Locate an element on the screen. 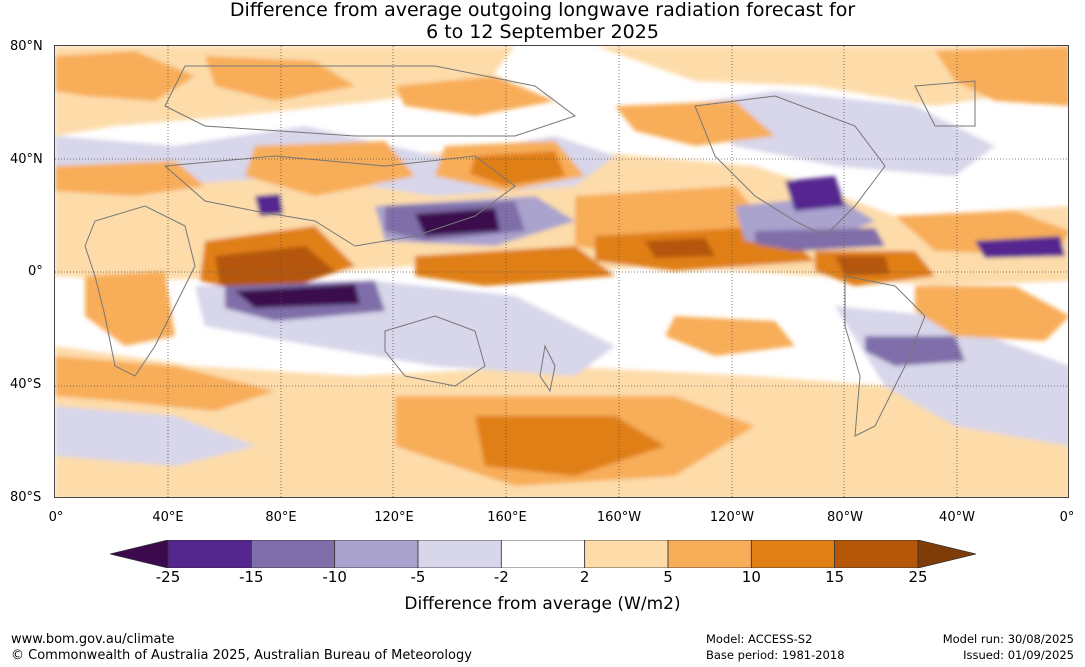 The height and width of the screenshot is (667, 1085). colorbar-tick-label: 2 is located at coordinates (584, 577).